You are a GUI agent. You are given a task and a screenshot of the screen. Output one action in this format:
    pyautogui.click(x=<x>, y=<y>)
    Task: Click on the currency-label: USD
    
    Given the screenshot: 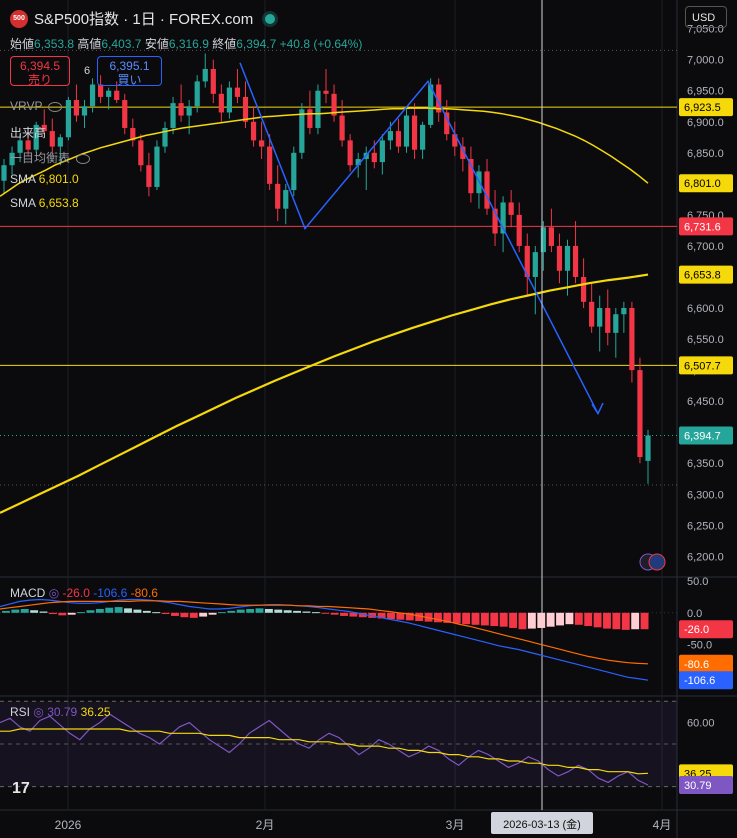 What is the action you would take?
    pyautogui.click(x=704, y=18)
    